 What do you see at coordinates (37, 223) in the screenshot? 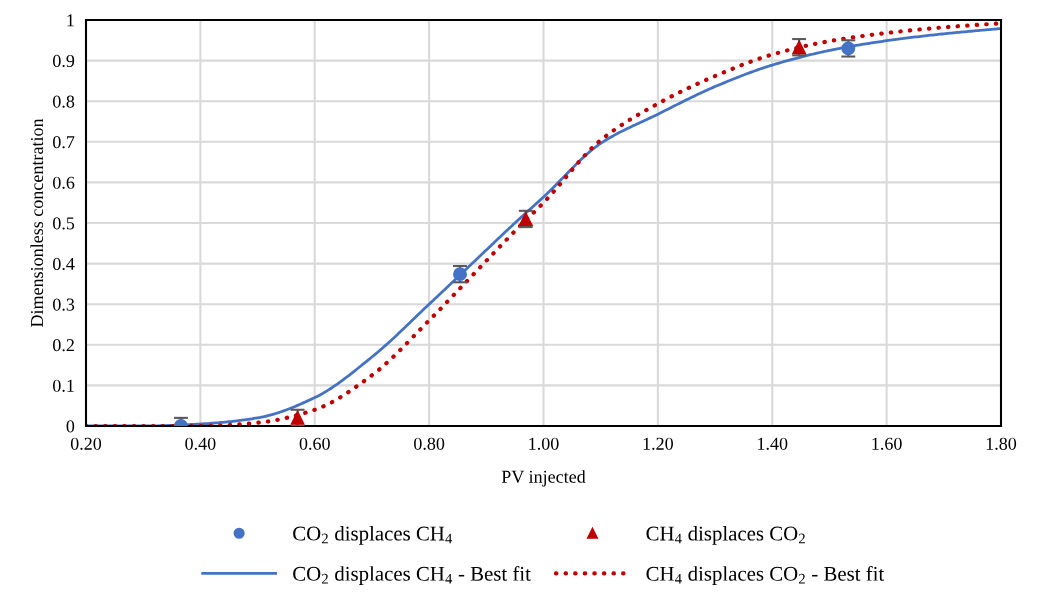
I see `y-axis-title: Dimensionless concentration` at bounding box center [37, 223].